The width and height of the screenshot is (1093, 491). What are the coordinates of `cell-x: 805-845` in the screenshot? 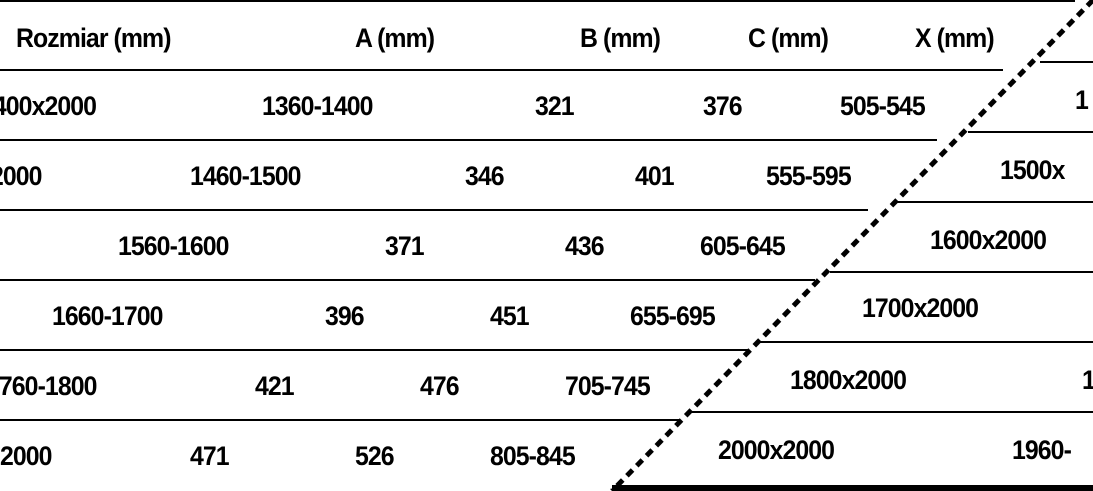 It's located at (533, 456).